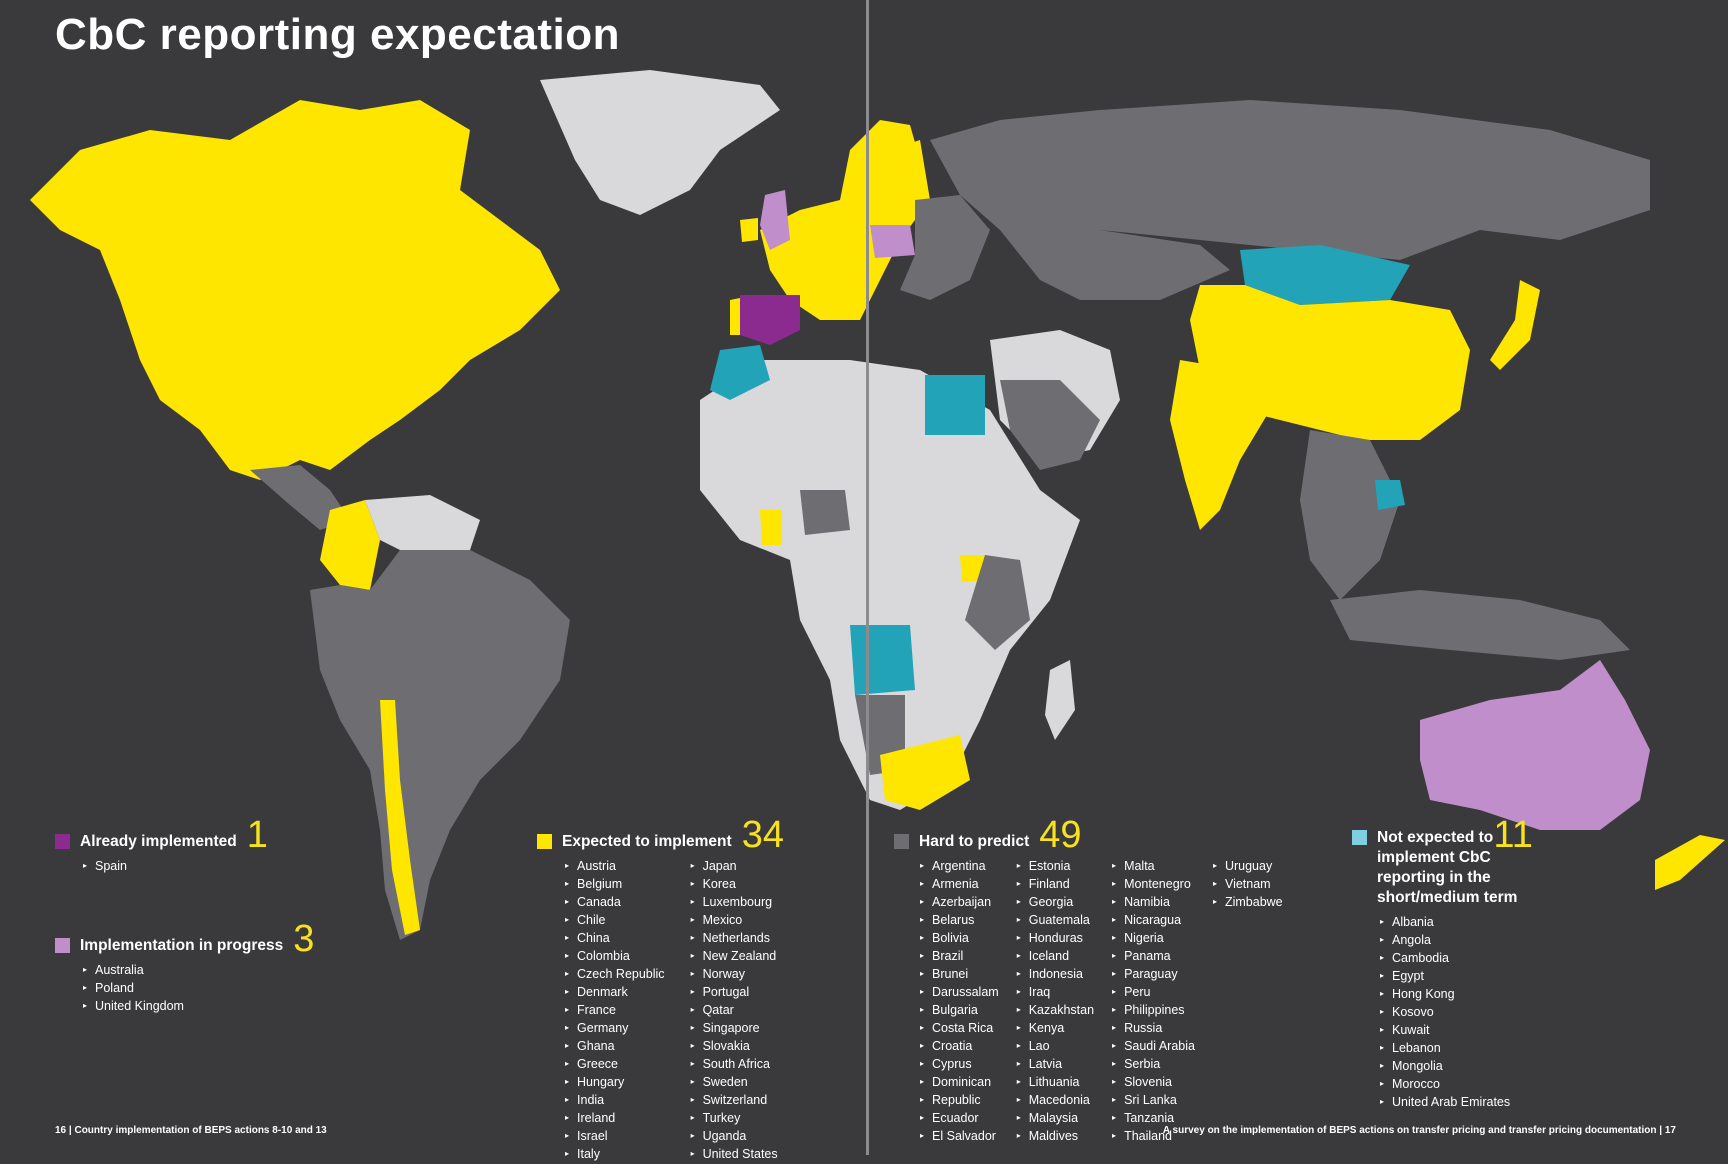  What do you see at coordinates (1153, 921) in the screenshot?
I see `list-item: Nicaragua` at bounding box center [1153, 921].